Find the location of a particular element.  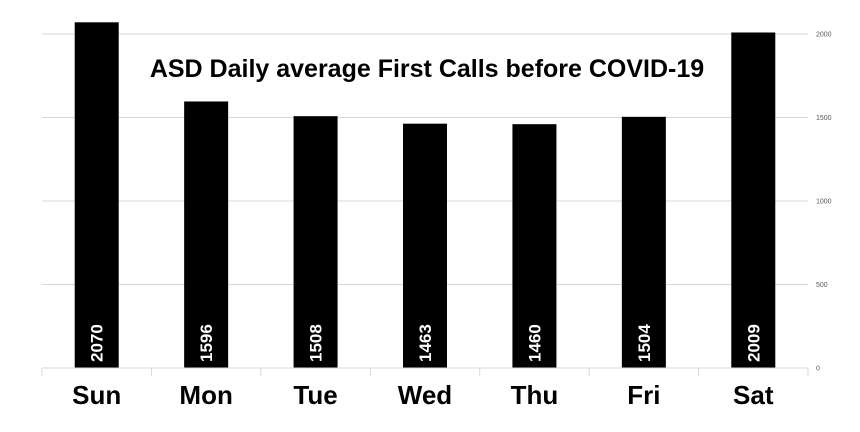

data-label: 1596 is located at coordinates (206, 343).